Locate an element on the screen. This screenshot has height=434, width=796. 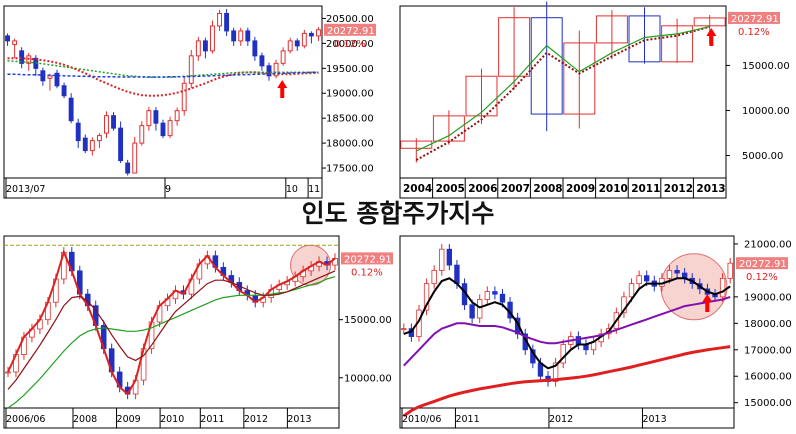
x-tick-label: 10 is located at coordinates (292, 189).